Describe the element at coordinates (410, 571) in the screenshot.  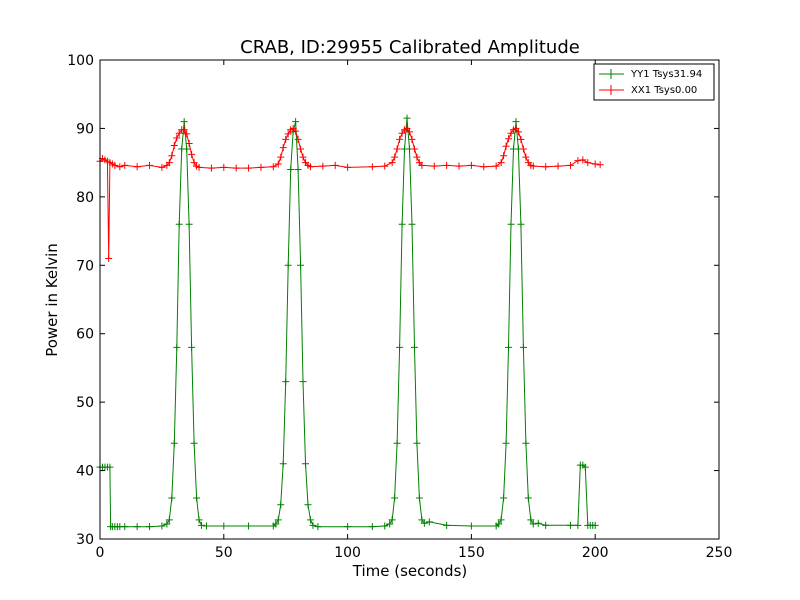
I see `x-axis-label: Time (seconds)` at that location.